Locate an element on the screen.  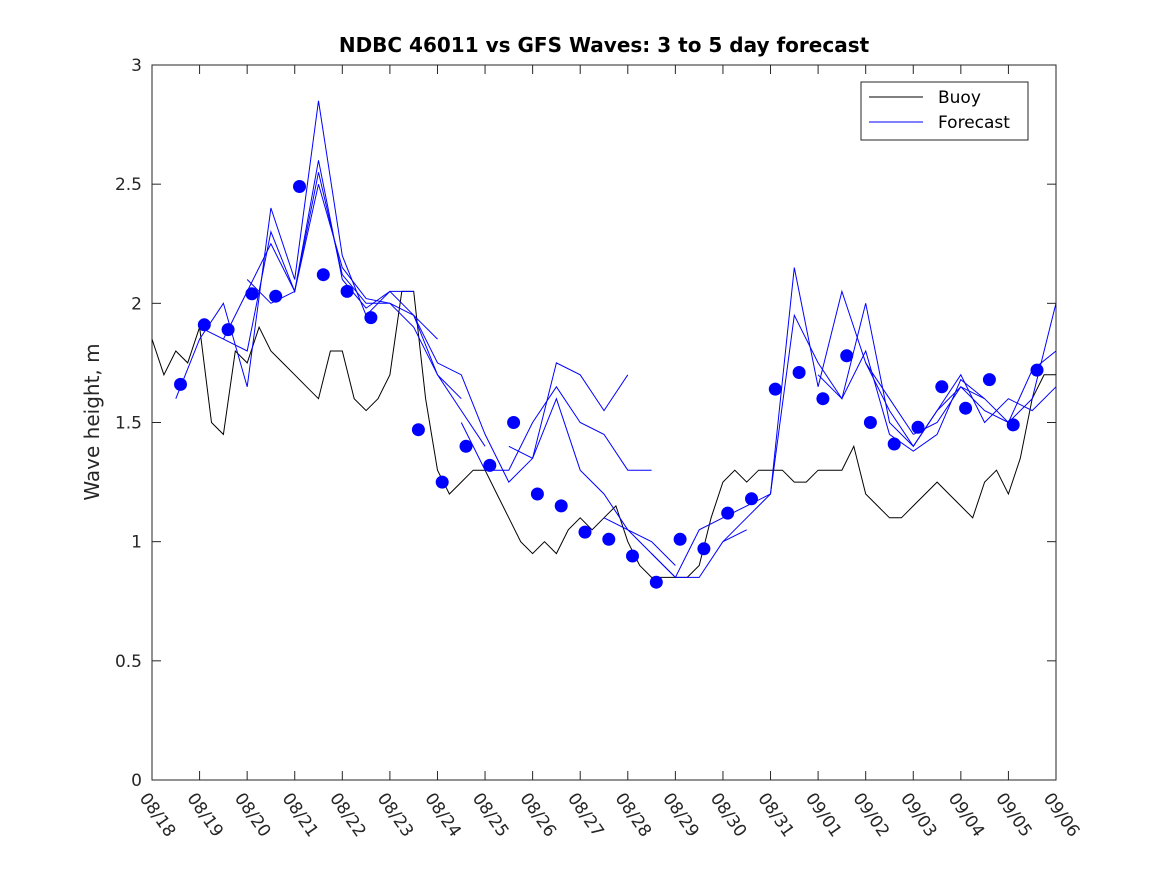
legend-buoy-label: Buoy is located at coordinates (959, 98).